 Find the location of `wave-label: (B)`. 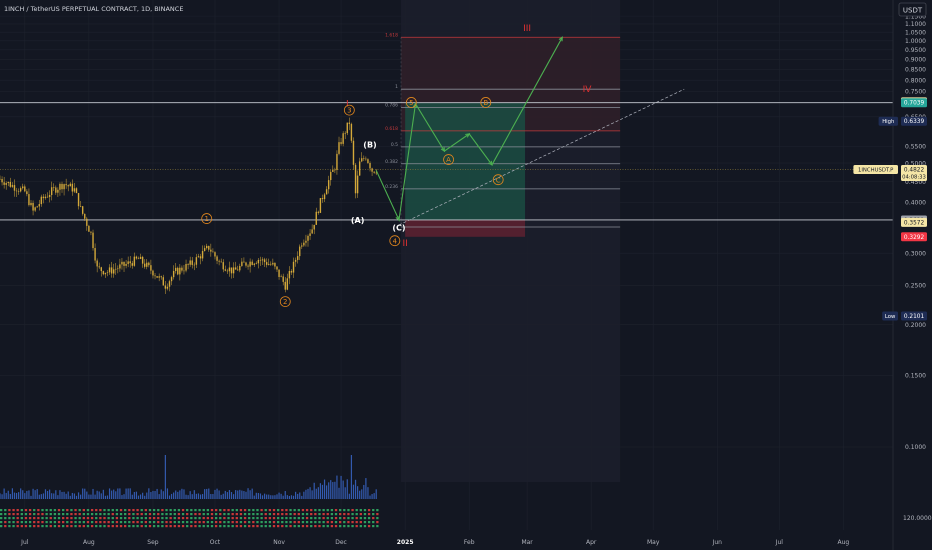

wave-label: (B) is located at coordinates (369, 145).